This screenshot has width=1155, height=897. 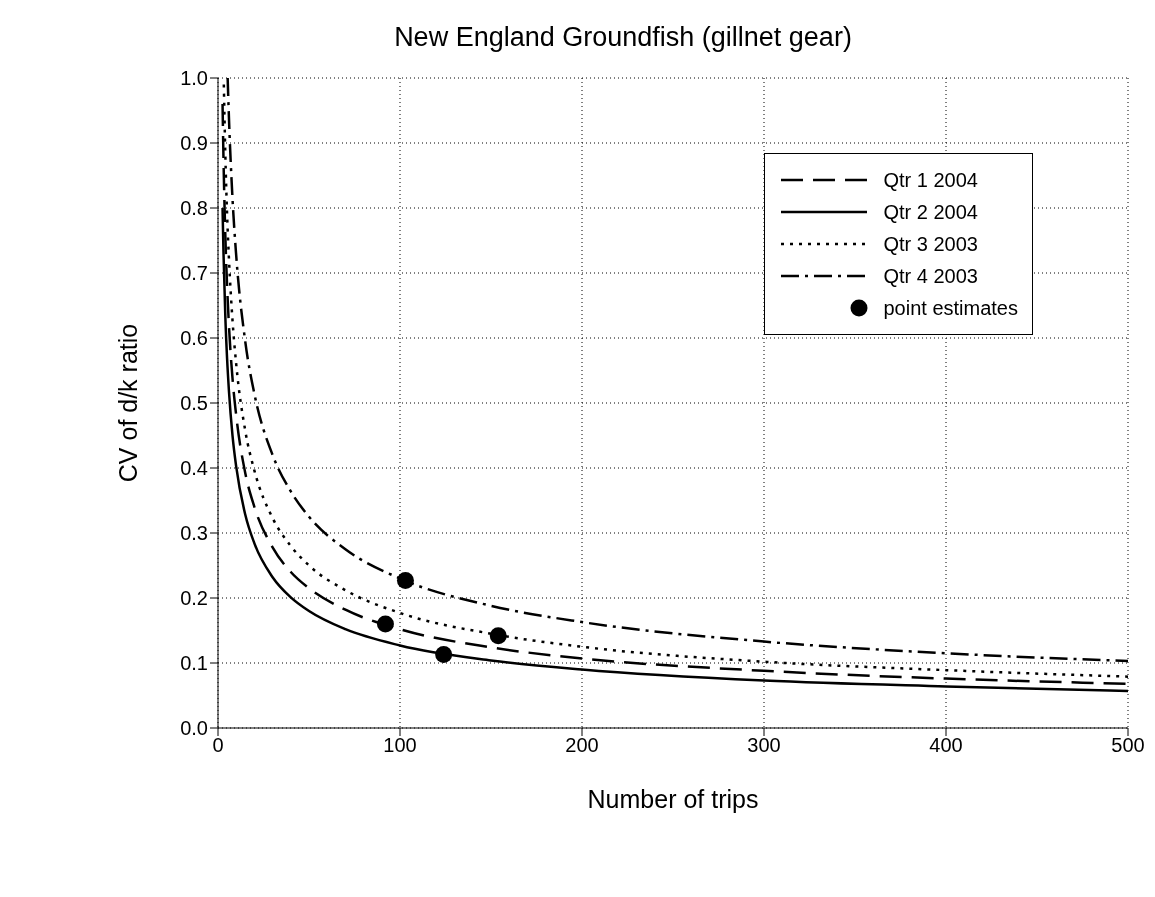 I want to click on legend-label: point estimates, so click(x=950, y=308).